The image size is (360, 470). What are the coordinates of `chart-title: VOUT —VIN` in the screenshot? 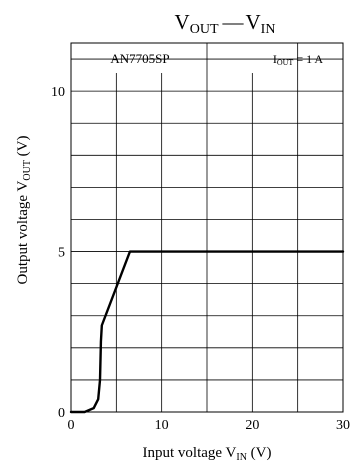 It's located at (225, 23).